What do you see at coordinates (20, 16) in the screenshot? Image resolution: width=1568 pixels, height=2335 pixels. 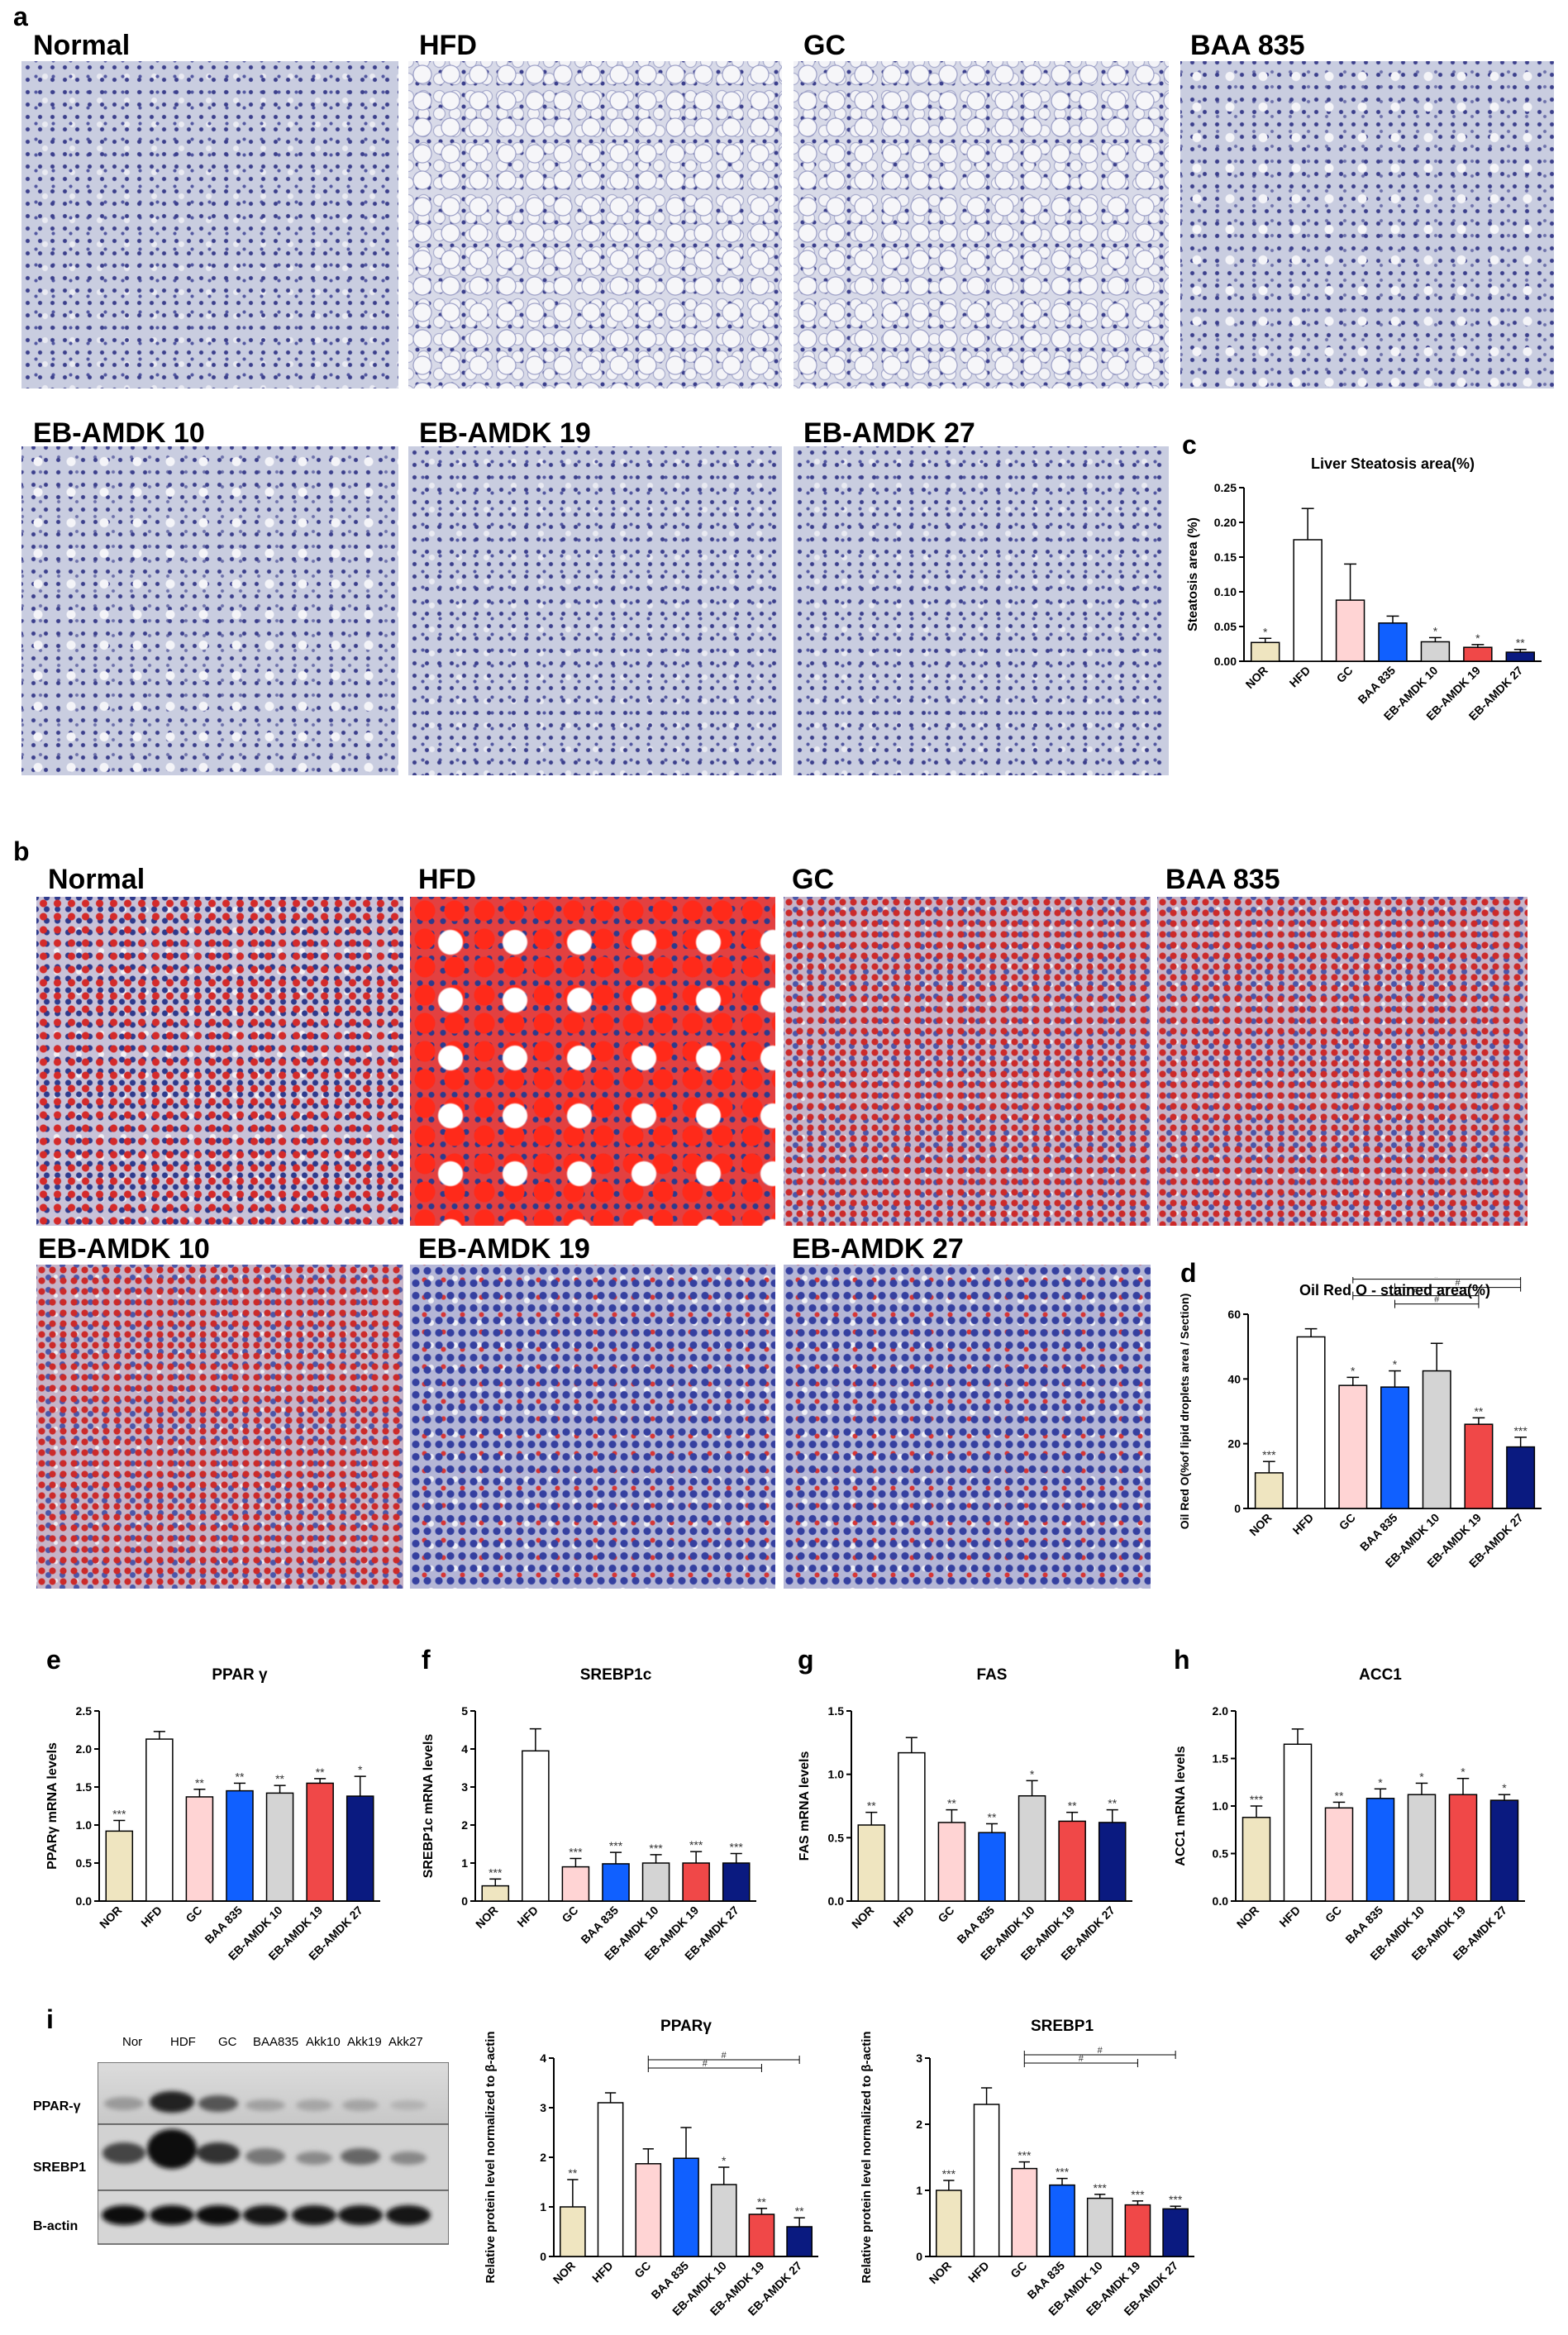 I see `panel-label-a: a` at bounding box center [20, 16].